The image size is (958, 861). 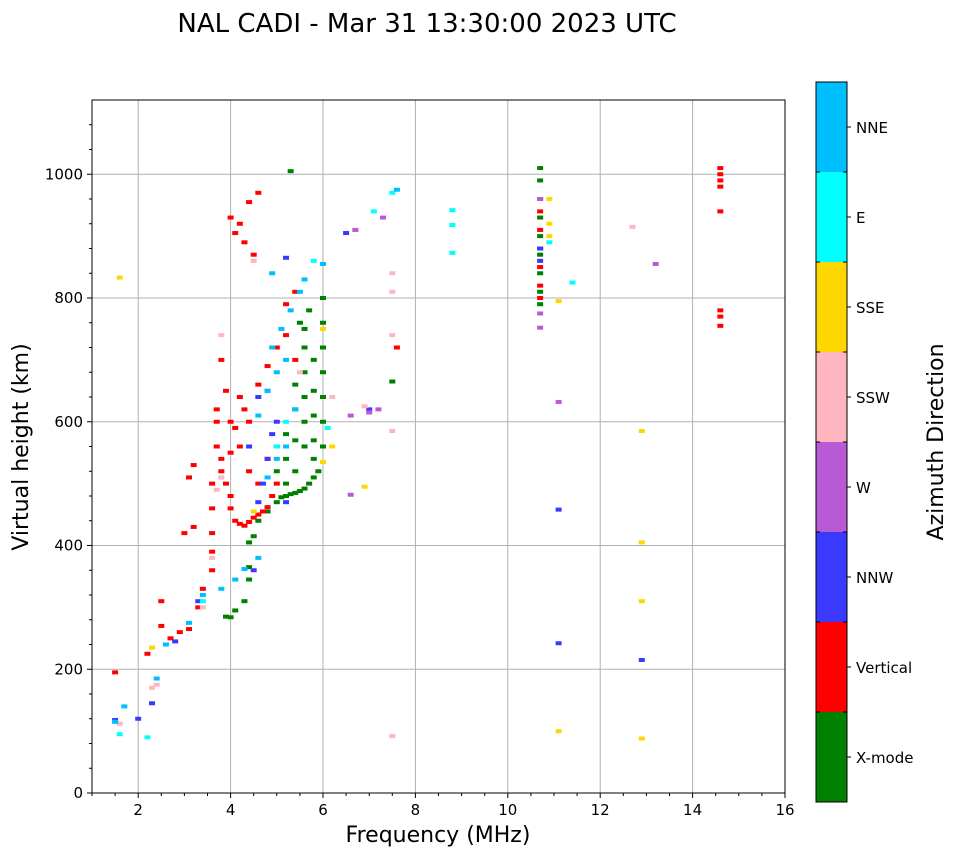 I want to click on colorbar-frame, so click(x=831, y=442).